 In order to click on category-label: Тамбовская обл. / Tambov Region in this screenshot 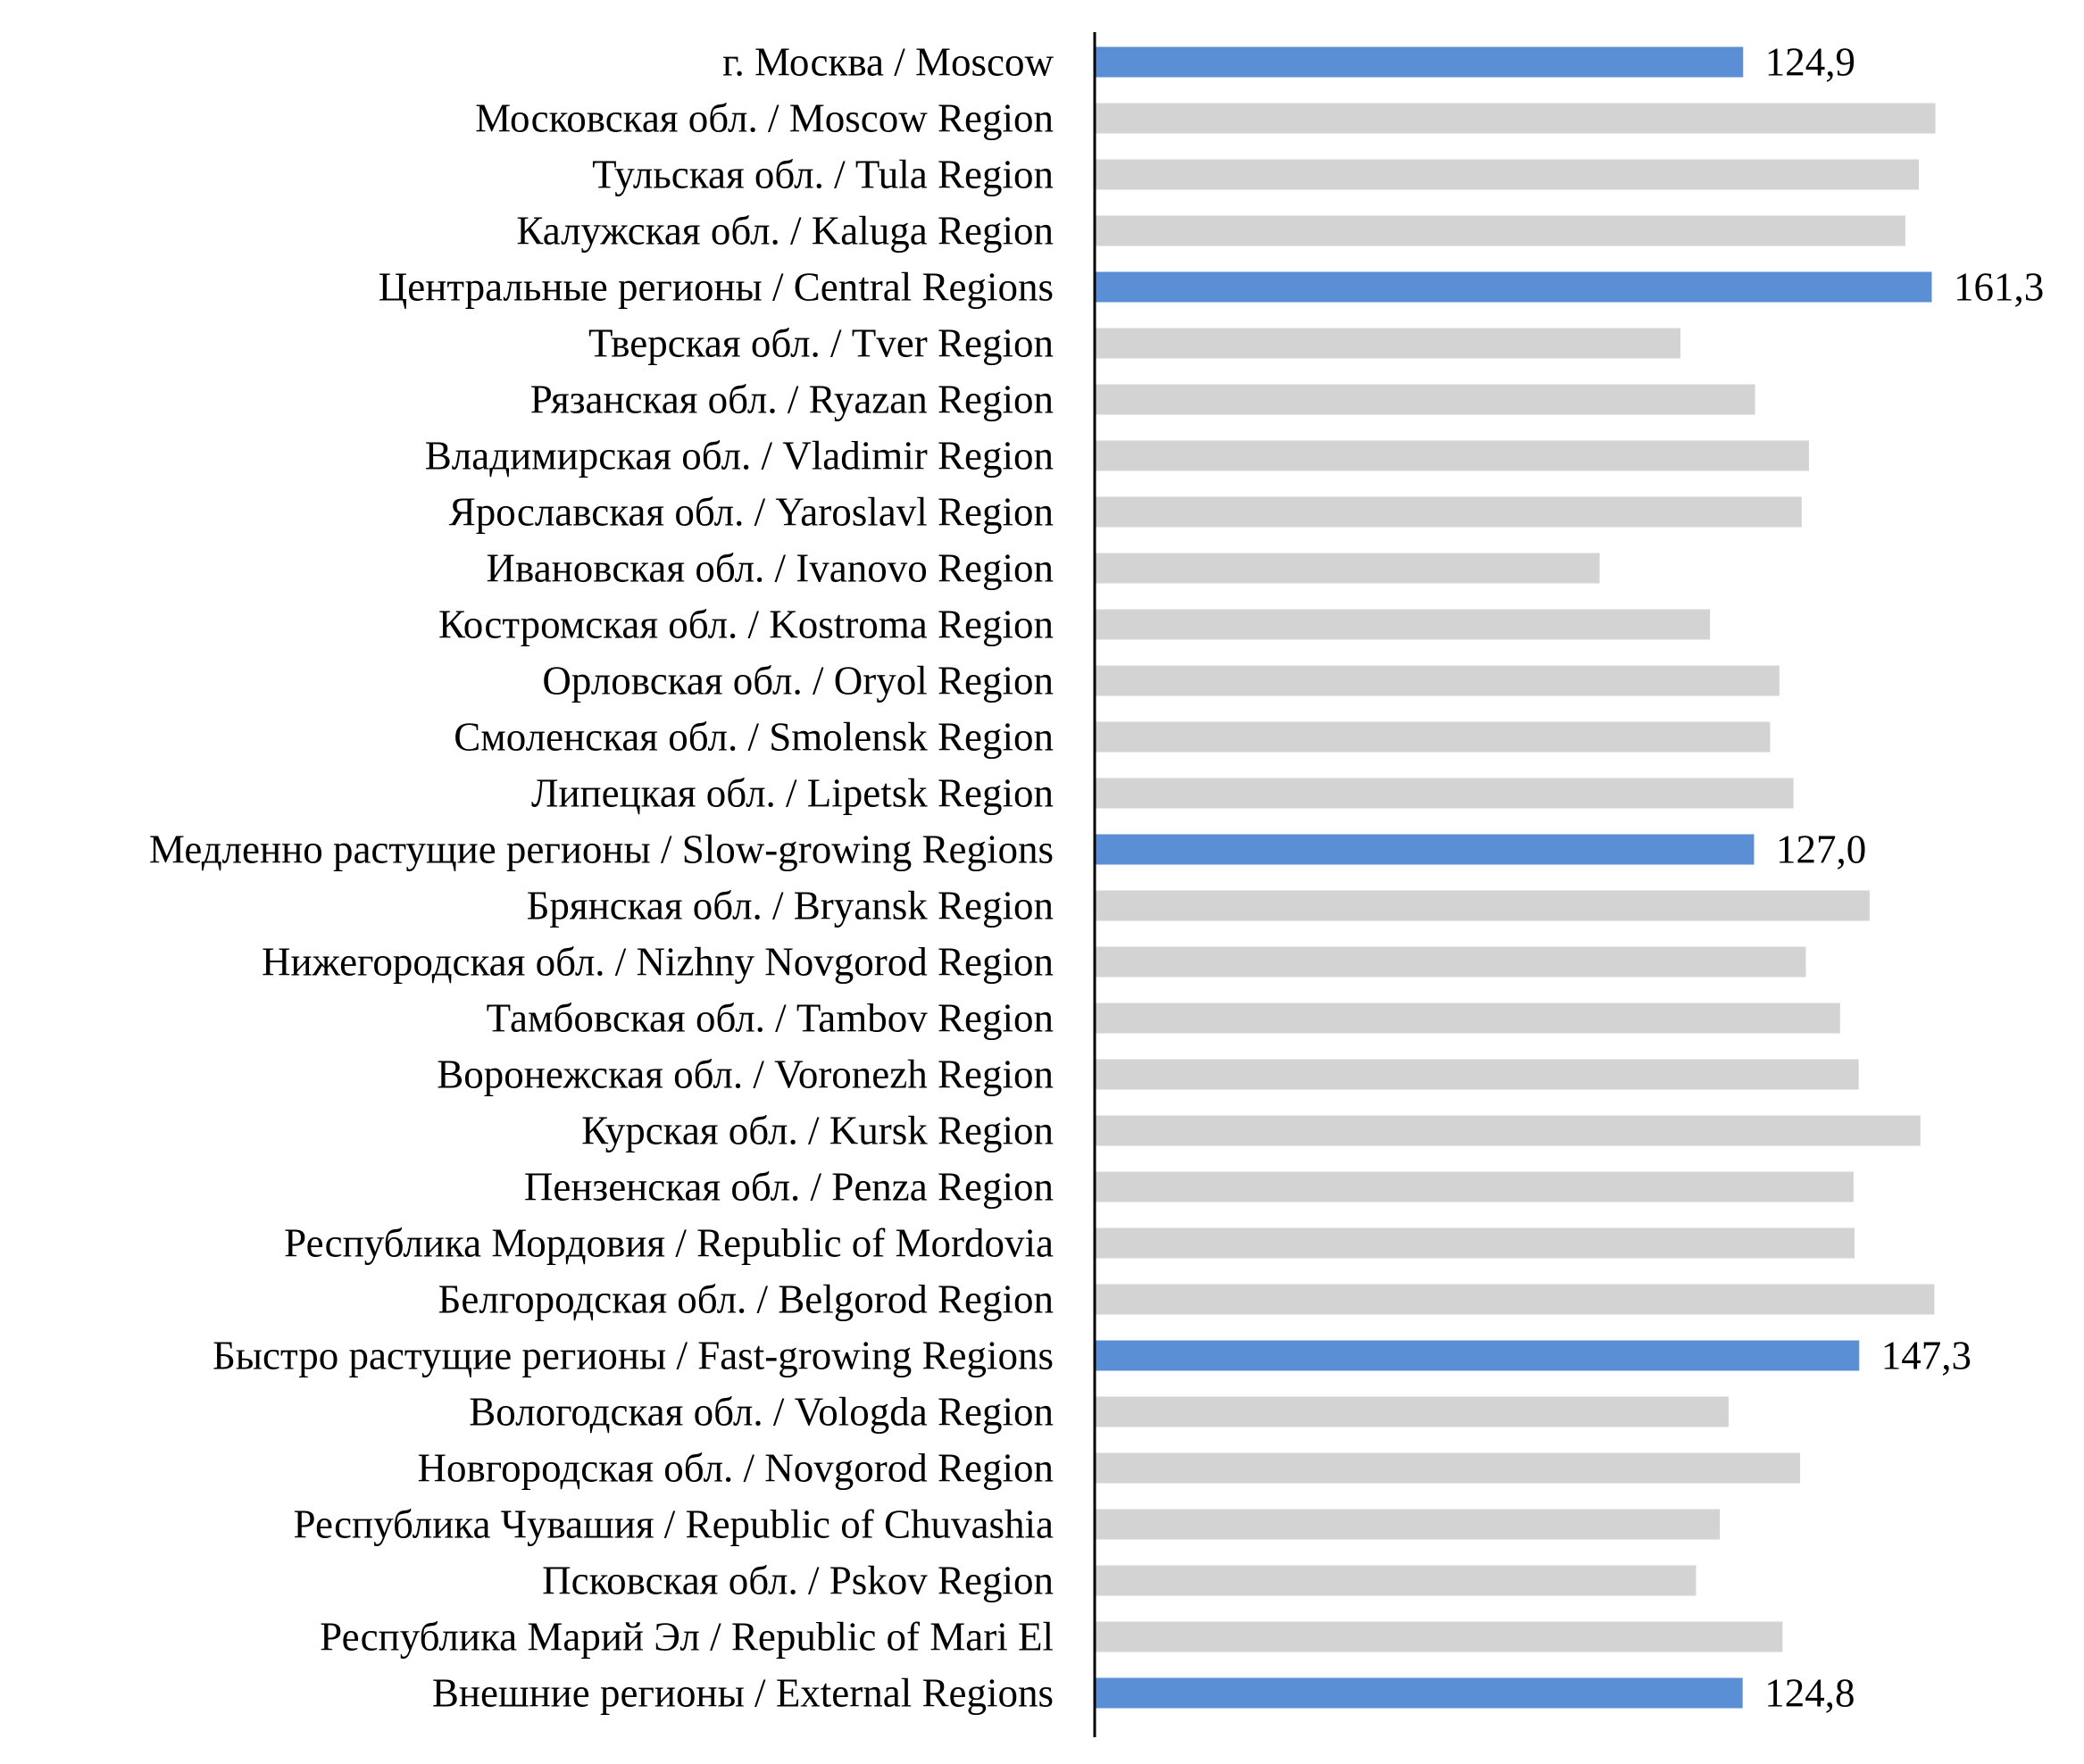, I will do `click(771, 1019)`.